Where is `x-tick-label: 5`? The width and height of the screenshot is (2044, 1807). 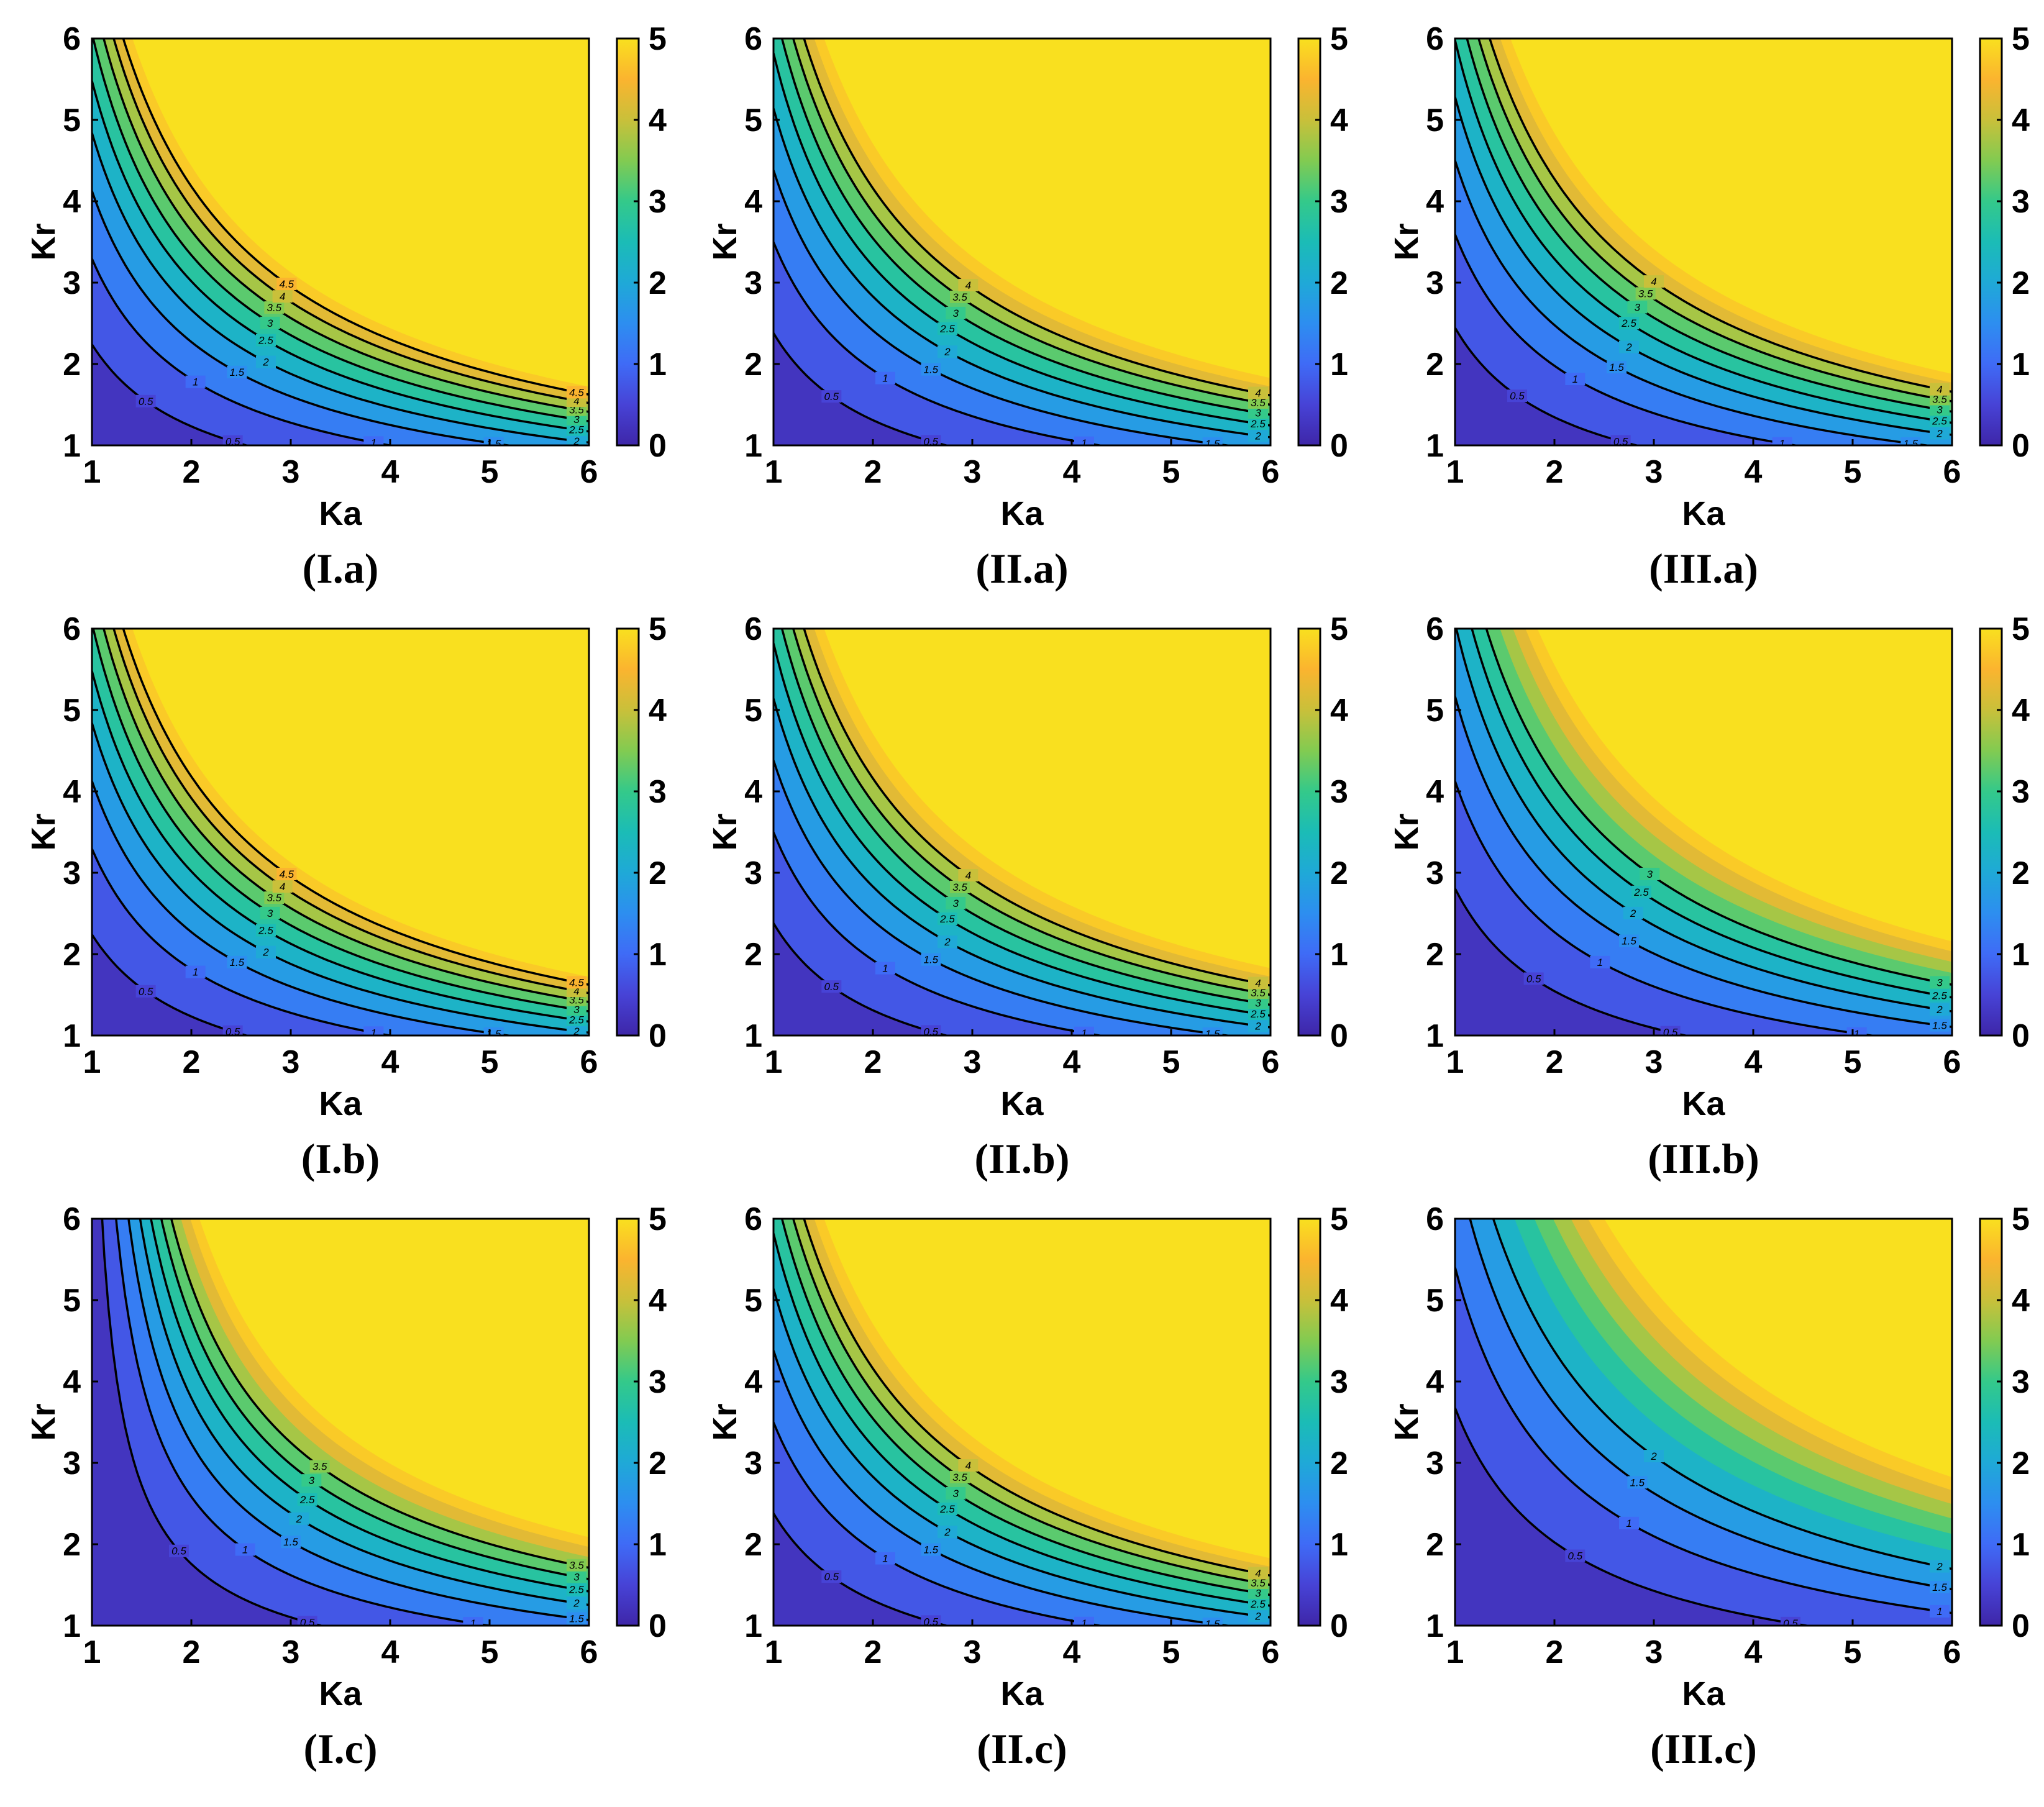
x-tick-label: 5 is located at coordinates (1171, 1652).